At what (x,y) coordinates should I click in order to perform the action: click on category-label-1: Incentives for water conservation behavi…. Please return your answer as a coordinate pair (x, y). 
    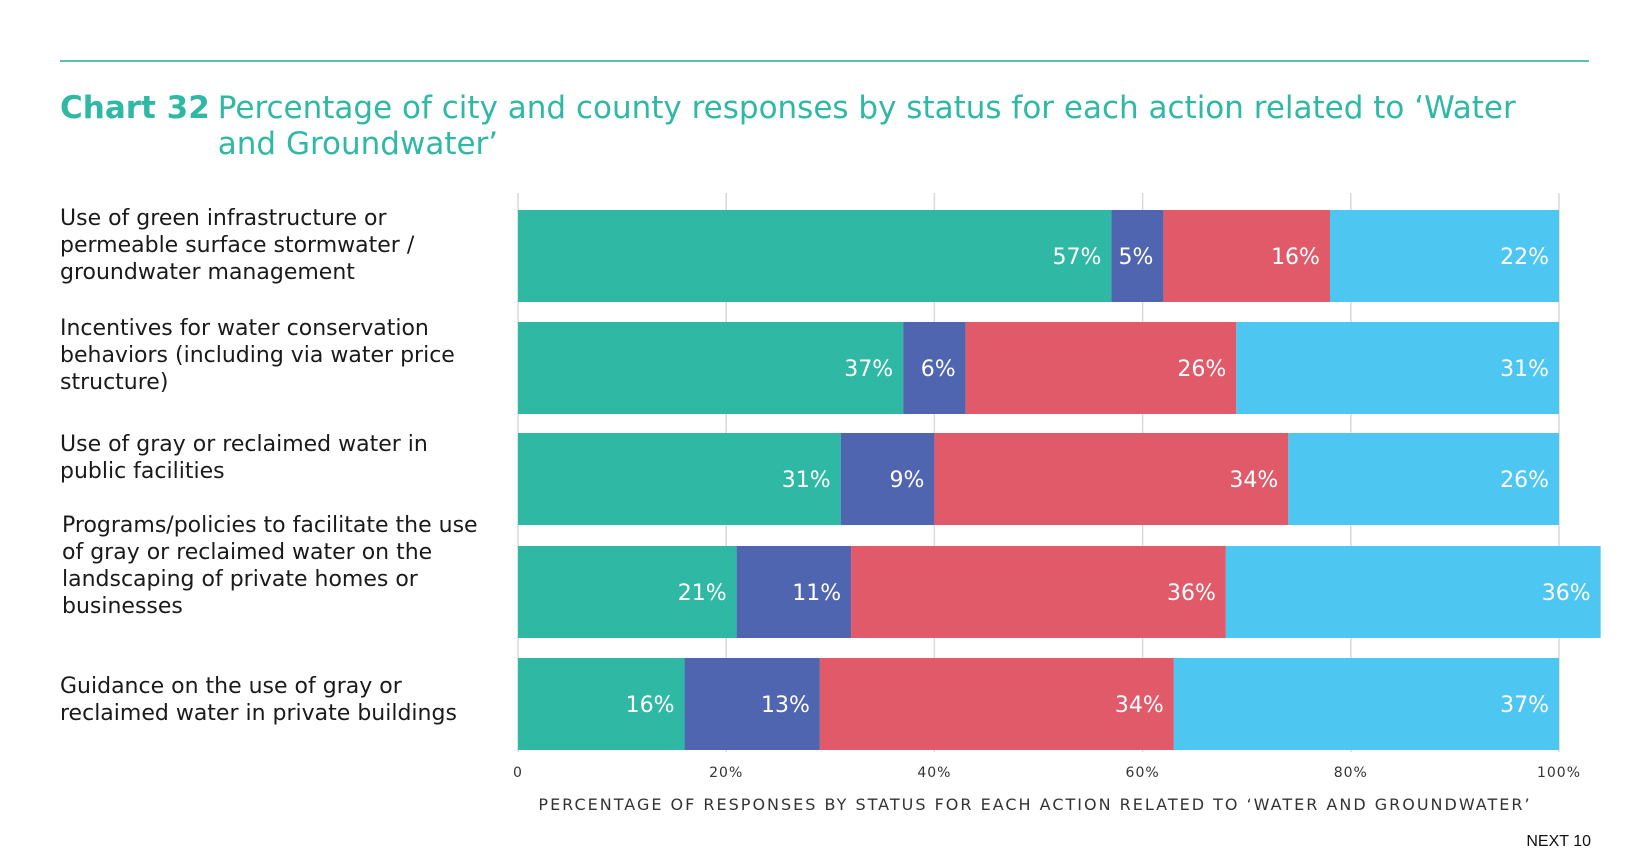
    Looking at the image, I should click on (257, 355).